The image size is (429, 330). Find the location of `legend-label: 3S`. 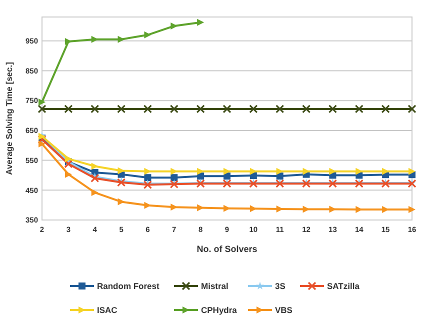

legend-label: 3S is located at coordinates (280, 285).